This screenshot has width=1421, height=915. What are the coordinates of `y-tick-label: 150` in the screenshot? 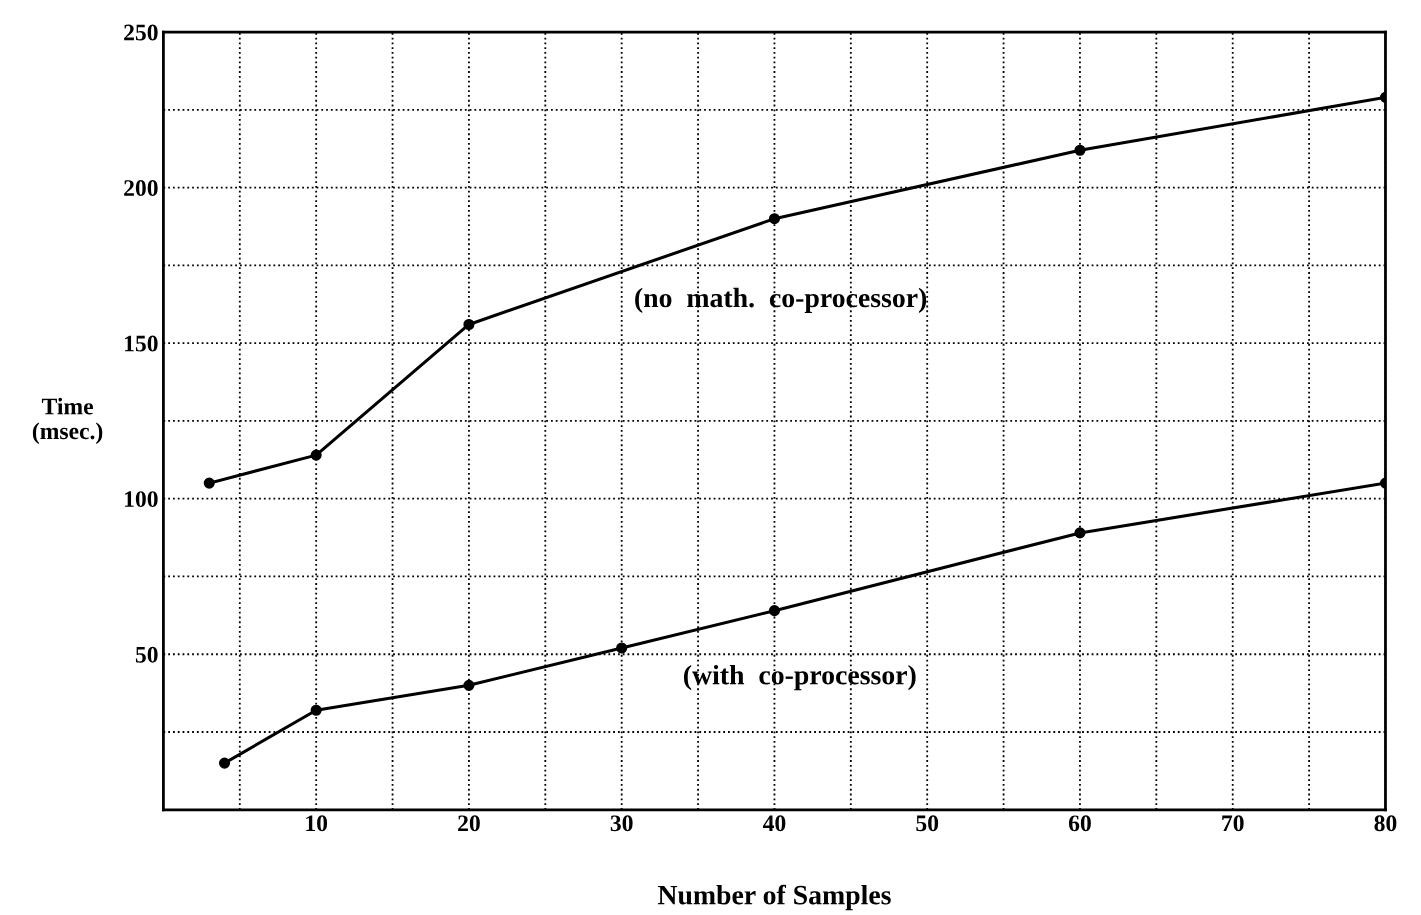 It's located at (141, 343).